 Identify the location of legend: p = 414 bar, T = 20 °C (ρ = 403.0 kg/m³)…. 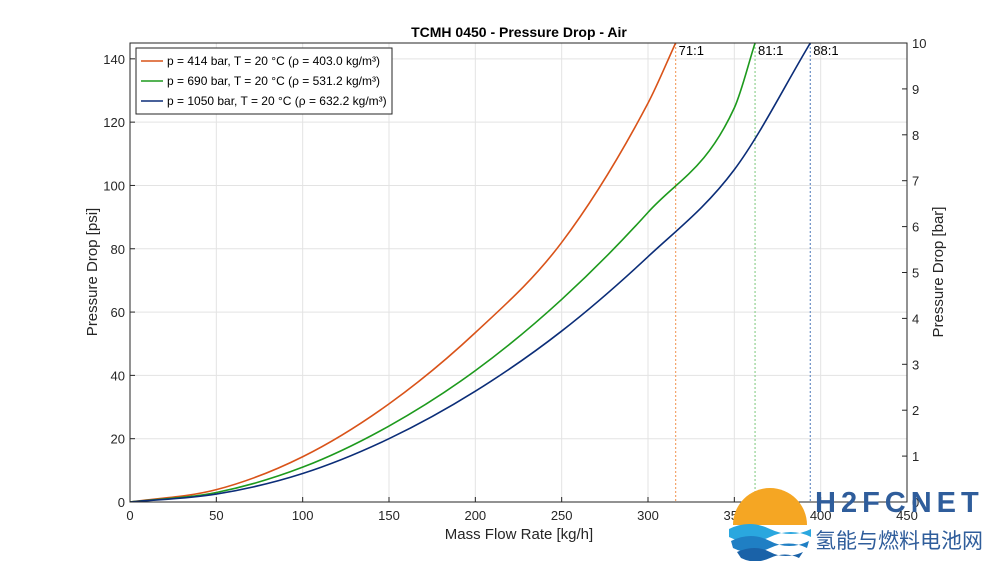
(264, 81).